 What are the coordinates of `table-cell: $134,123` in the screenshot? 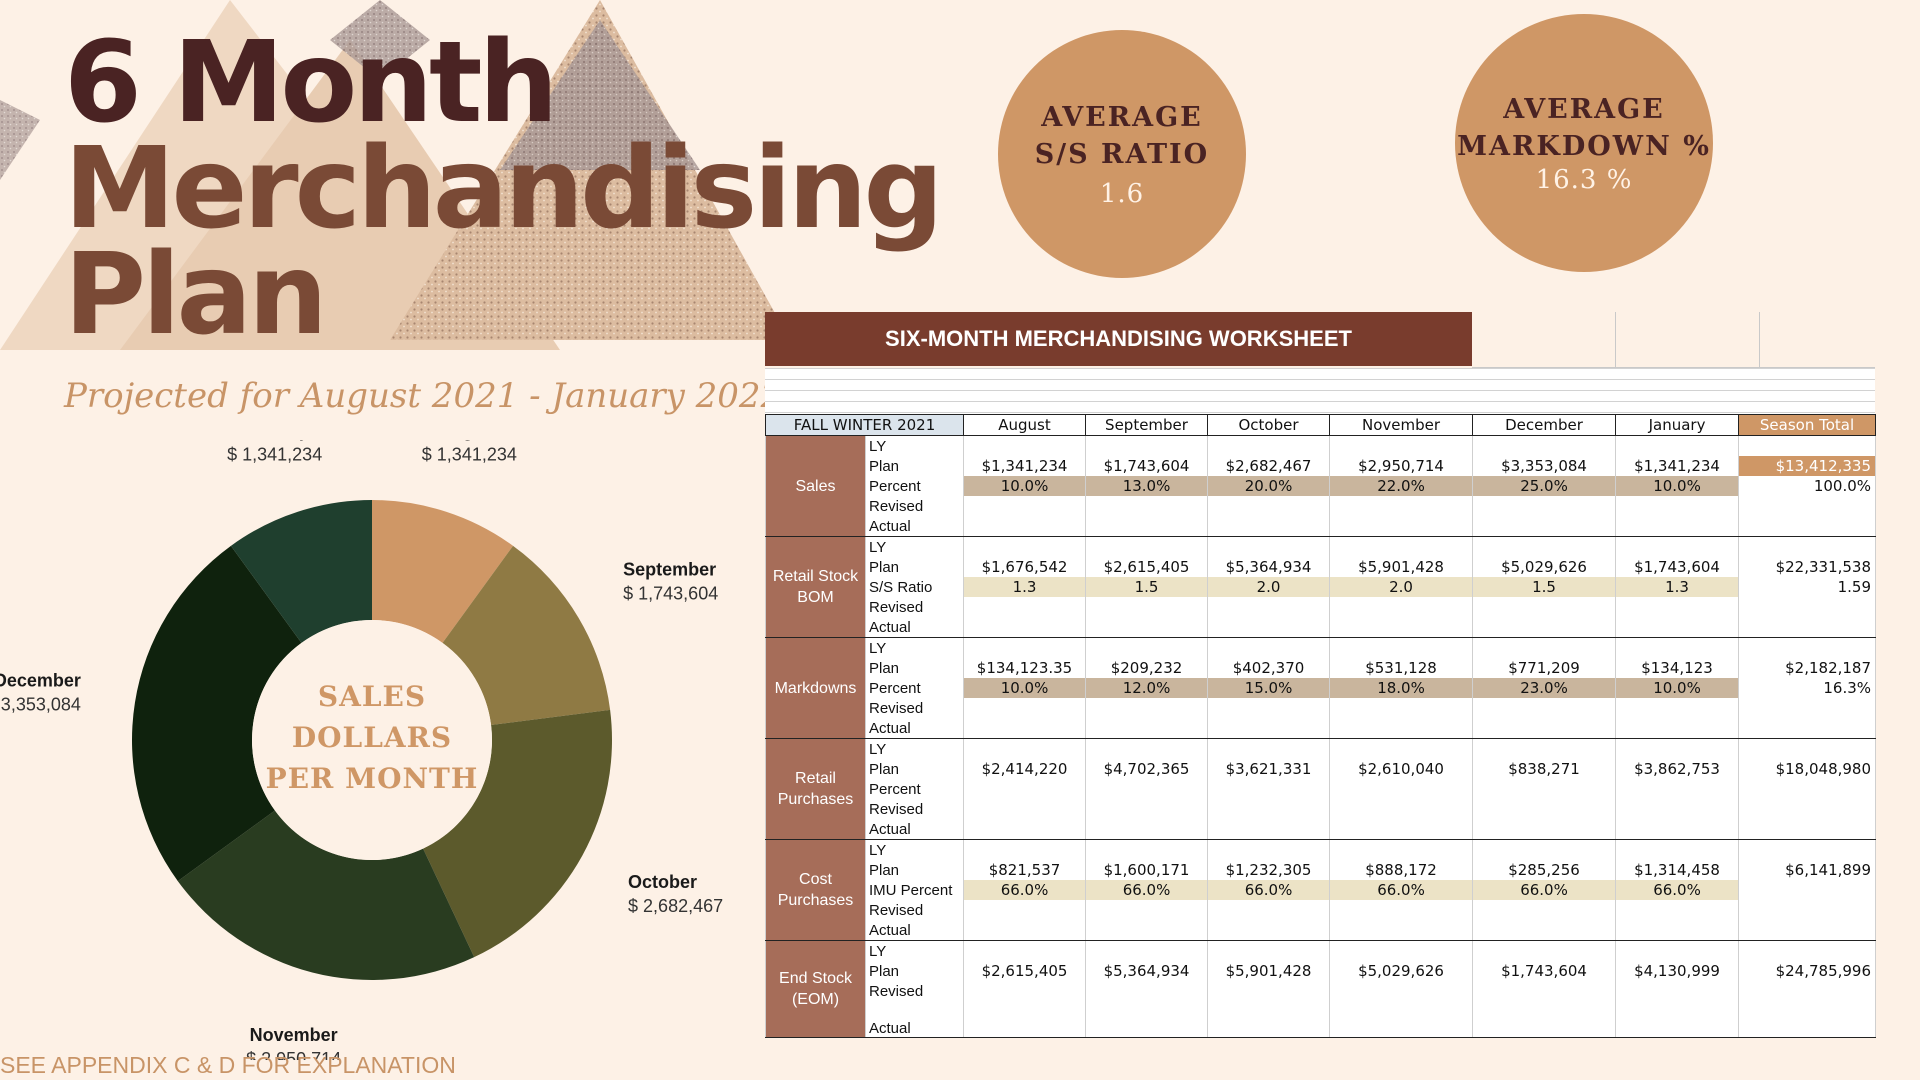 It's located at (1677, 668).